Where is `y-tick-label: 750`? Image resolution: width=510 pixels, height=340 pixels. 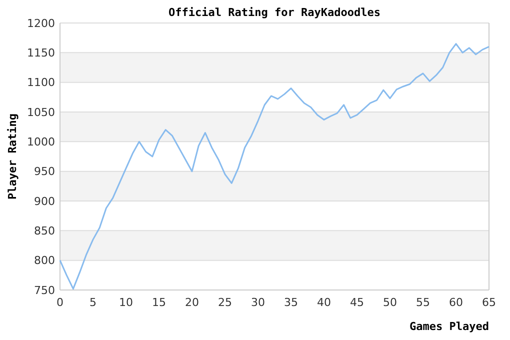
y-tick-label: 750 is located at coordinates (44, 290).